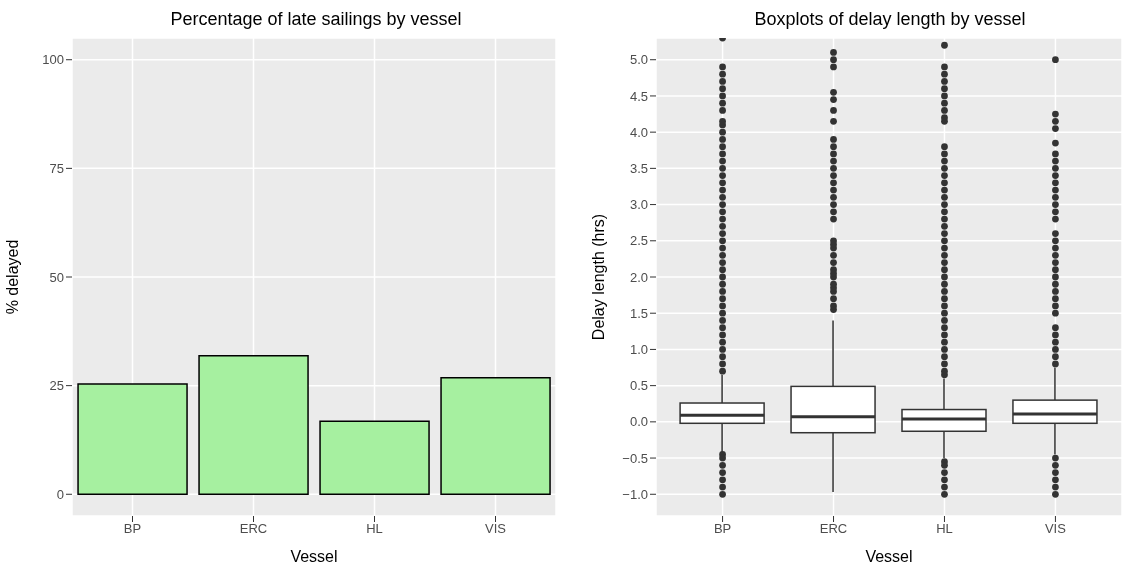 Image resolution: width=1127 pixels, height=566 pixels. Describe the element at coordinates (890, 19) in the screenshot. I see `chart-title: Boxplots of delay length by vessel` at that location.